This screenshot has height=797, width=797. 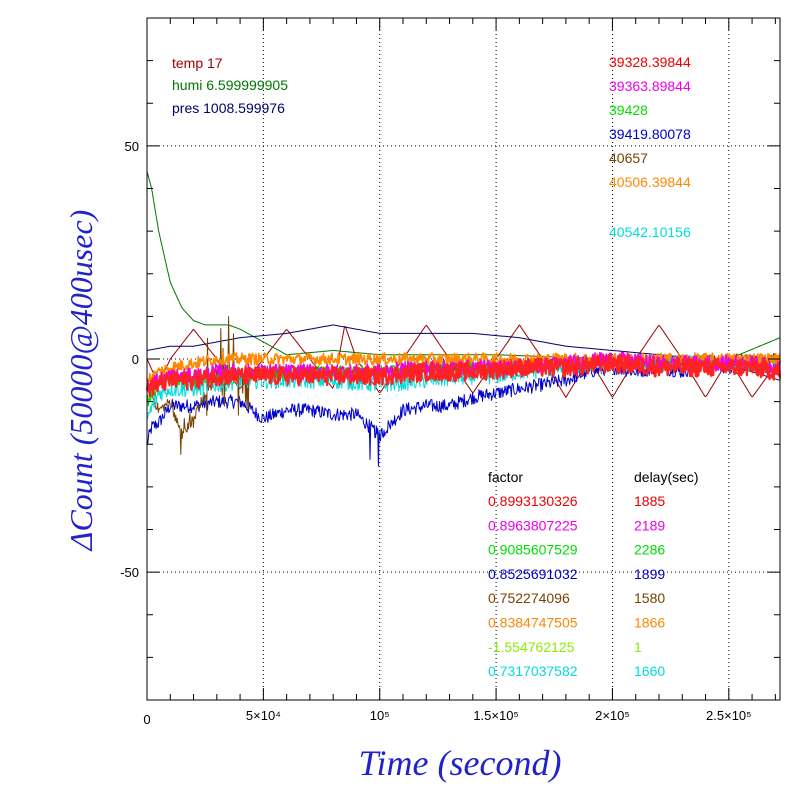 I want to click on x-tick-label: 0, so click(x=146, y=719).